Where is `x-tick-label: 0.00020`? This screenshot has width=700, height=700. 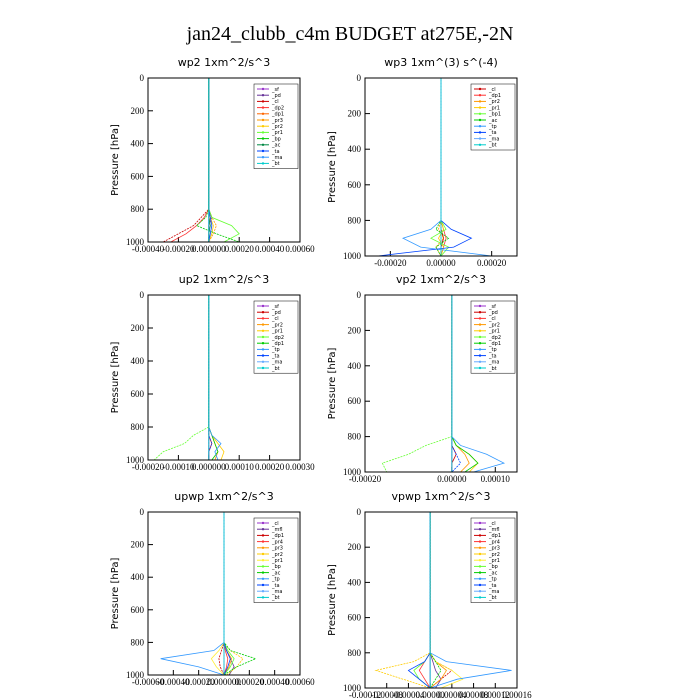
x-tick-label: 0.00020 is located at coordinates (270, 467).